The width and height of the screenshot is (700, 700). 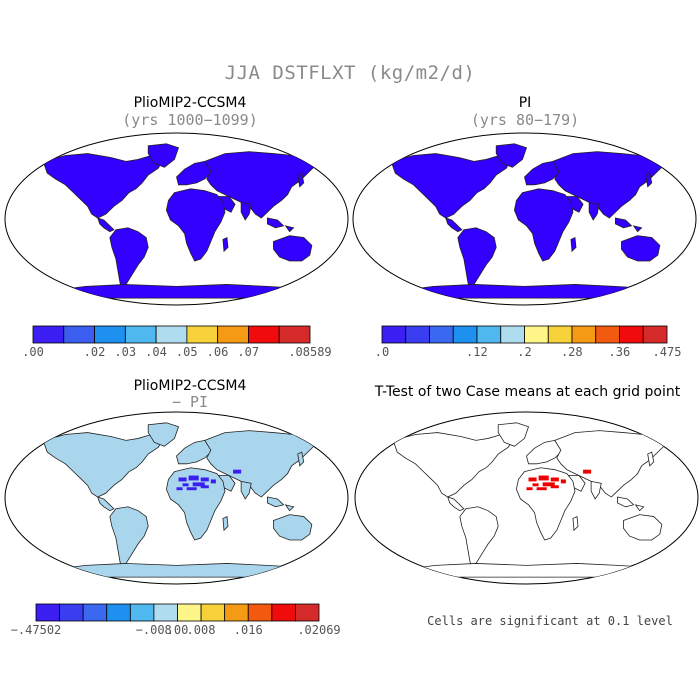 What do you see at coordinates (477, 352) in the screenshot?
I see `colorbar-tick-label: .12` at bounding box center [477, 352].